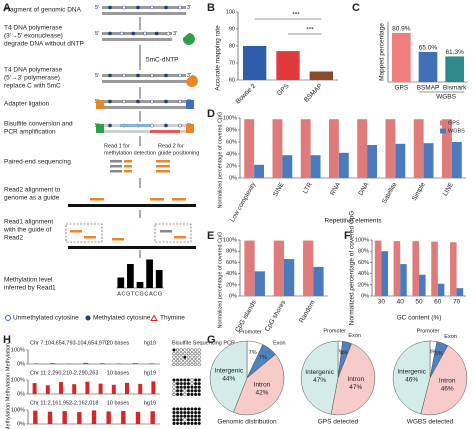  Describe the element at coordinates (419, 302) in the screenshot. I see `x-tick-label: 50` at that location.